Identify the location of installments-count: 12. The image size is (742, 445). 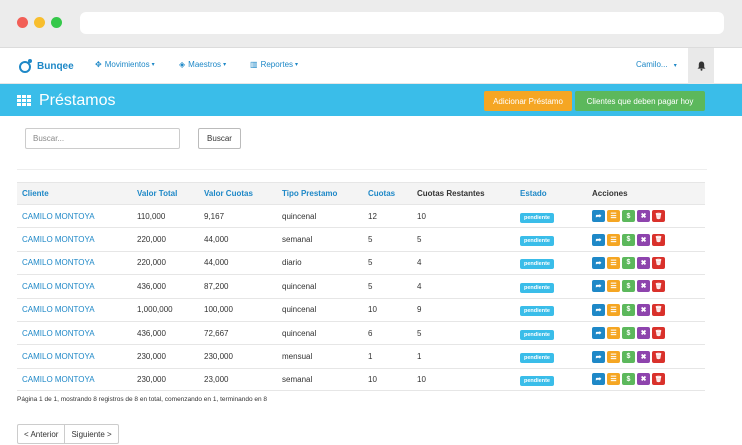
(372, 216).